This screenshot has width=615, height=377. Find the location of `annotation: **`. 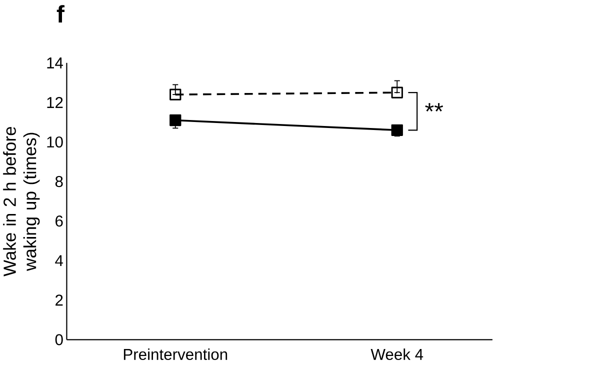

annotation: ** is located at coordinates (434, 107).